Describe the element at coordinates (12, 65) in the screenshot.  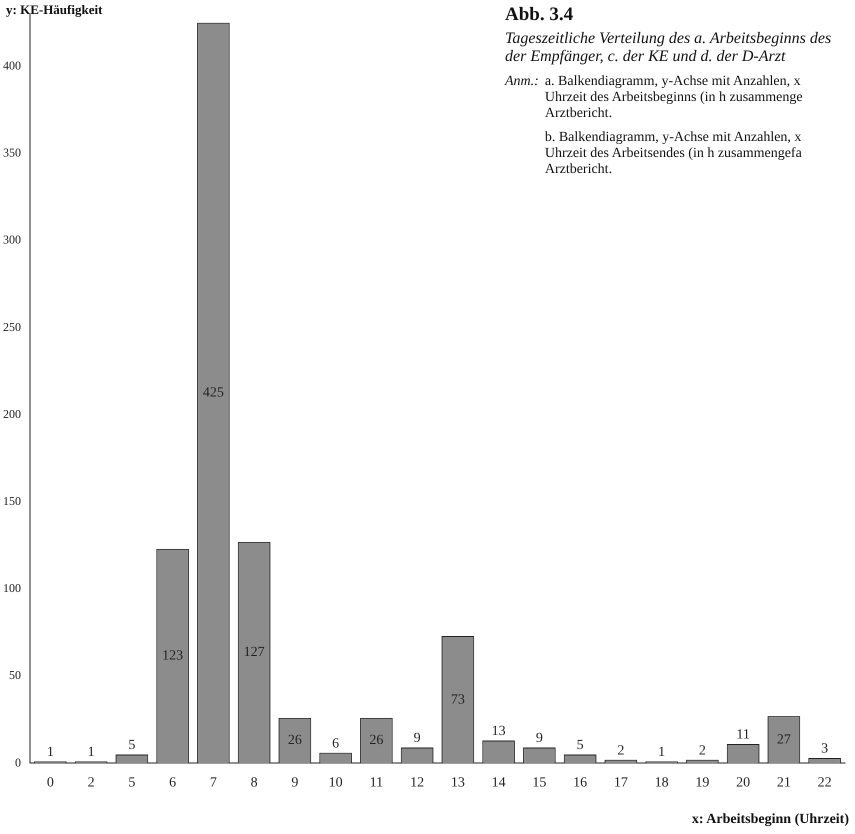
I see `y-tick-label: 400` at that location.